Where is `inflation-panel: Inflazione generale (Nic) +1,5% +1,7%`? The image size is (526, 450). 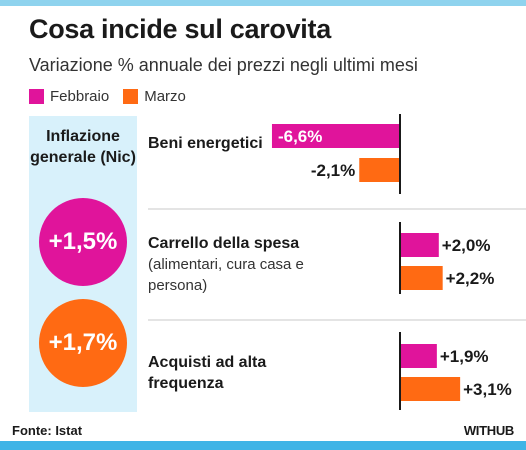
inflation-panel: Inflazione generale (Nic) +1,5% +1,7% is located at coordinates (83, 264).